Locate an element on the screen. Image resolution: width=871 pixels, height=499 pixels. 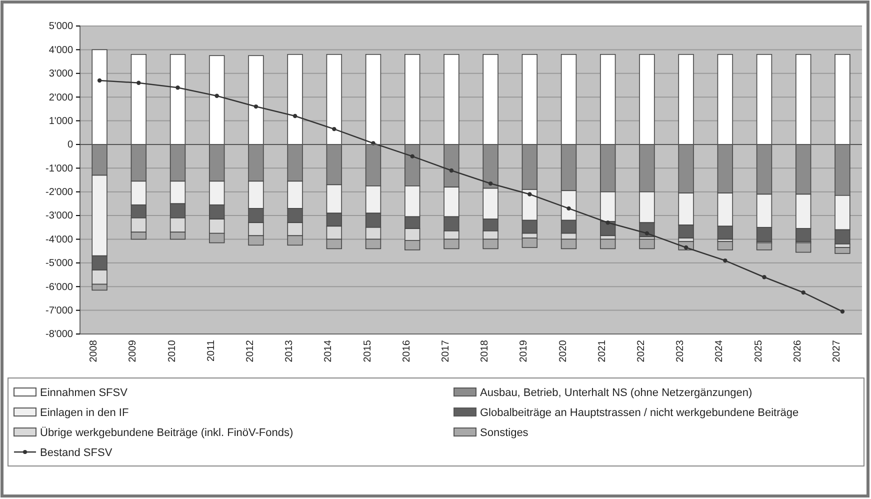
y-tick-label: -5'000 is located at coordinates (60, 264).